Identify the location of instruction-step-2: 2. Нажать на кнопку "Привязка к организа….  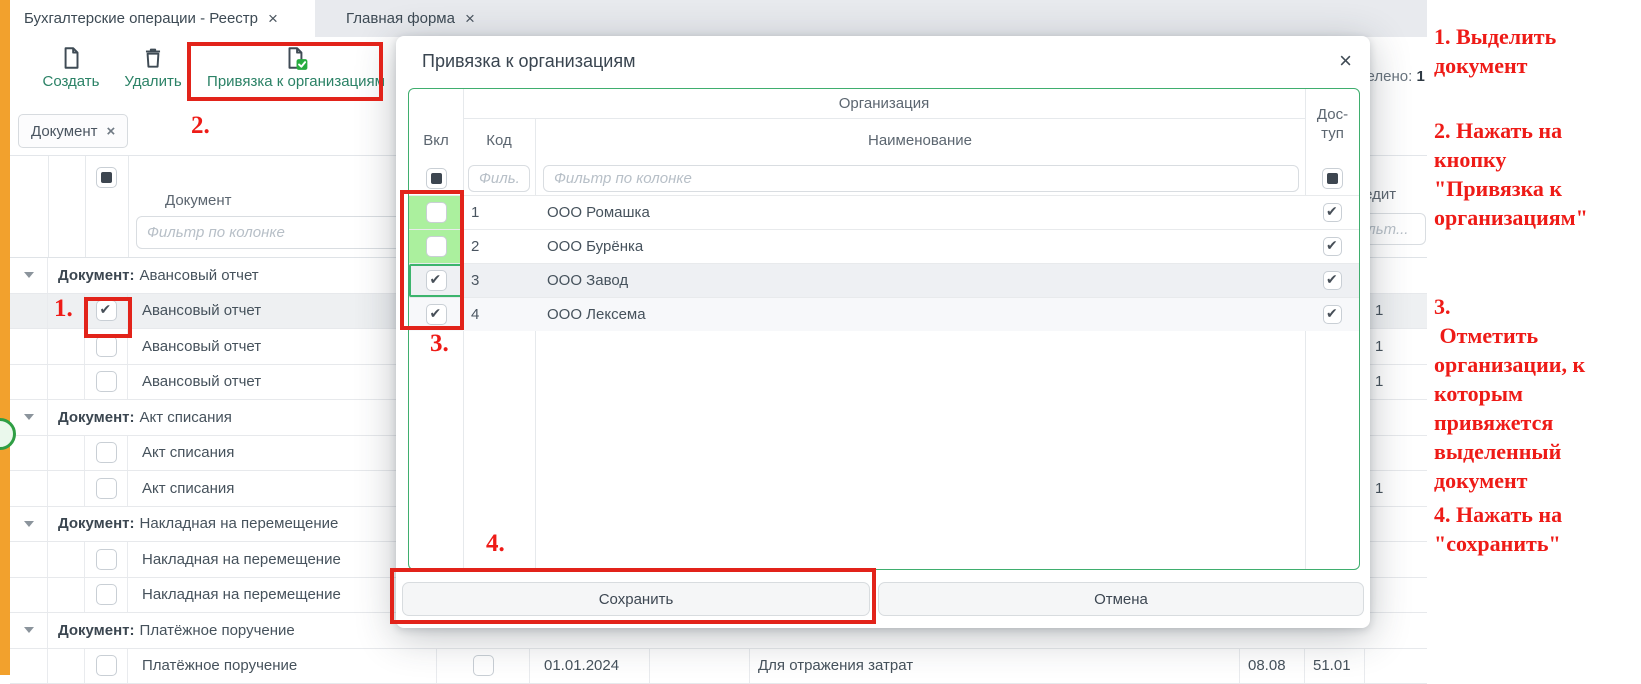
(1537, 174).